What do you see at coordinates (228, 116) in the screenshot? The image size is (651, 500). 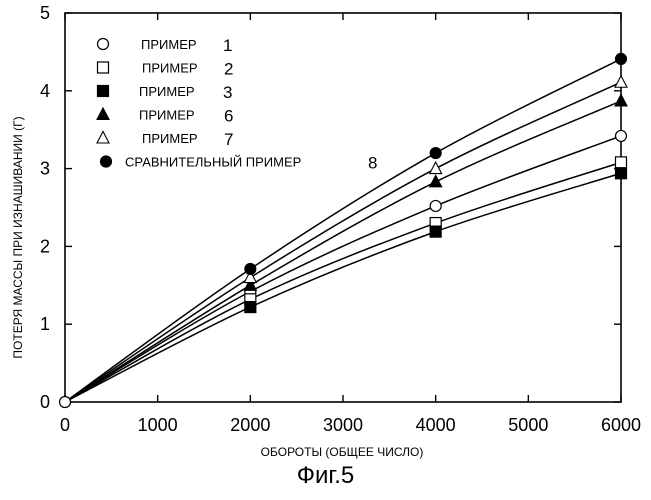 I see `legend-number: 6` at bounding box center [228, 116].